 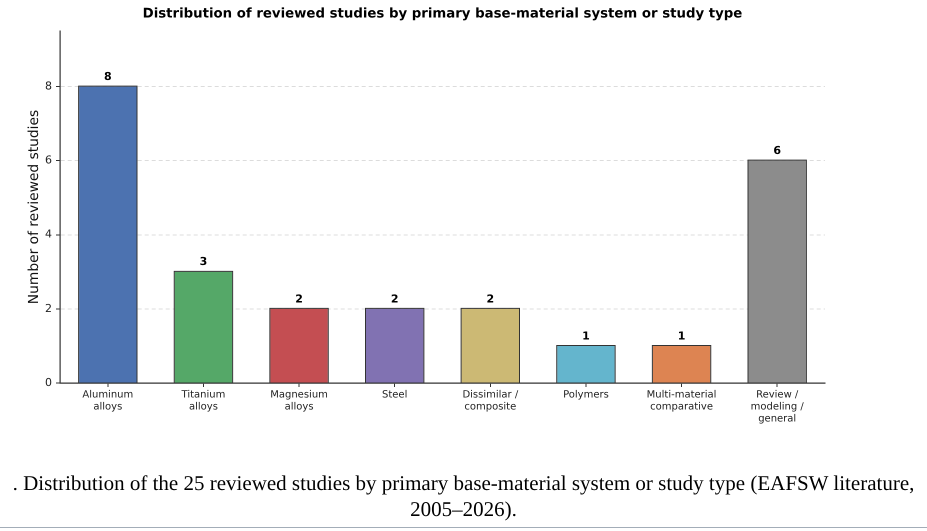 I want to click on x-tick-label: Titanium alloys, so click(x=203, y=401).